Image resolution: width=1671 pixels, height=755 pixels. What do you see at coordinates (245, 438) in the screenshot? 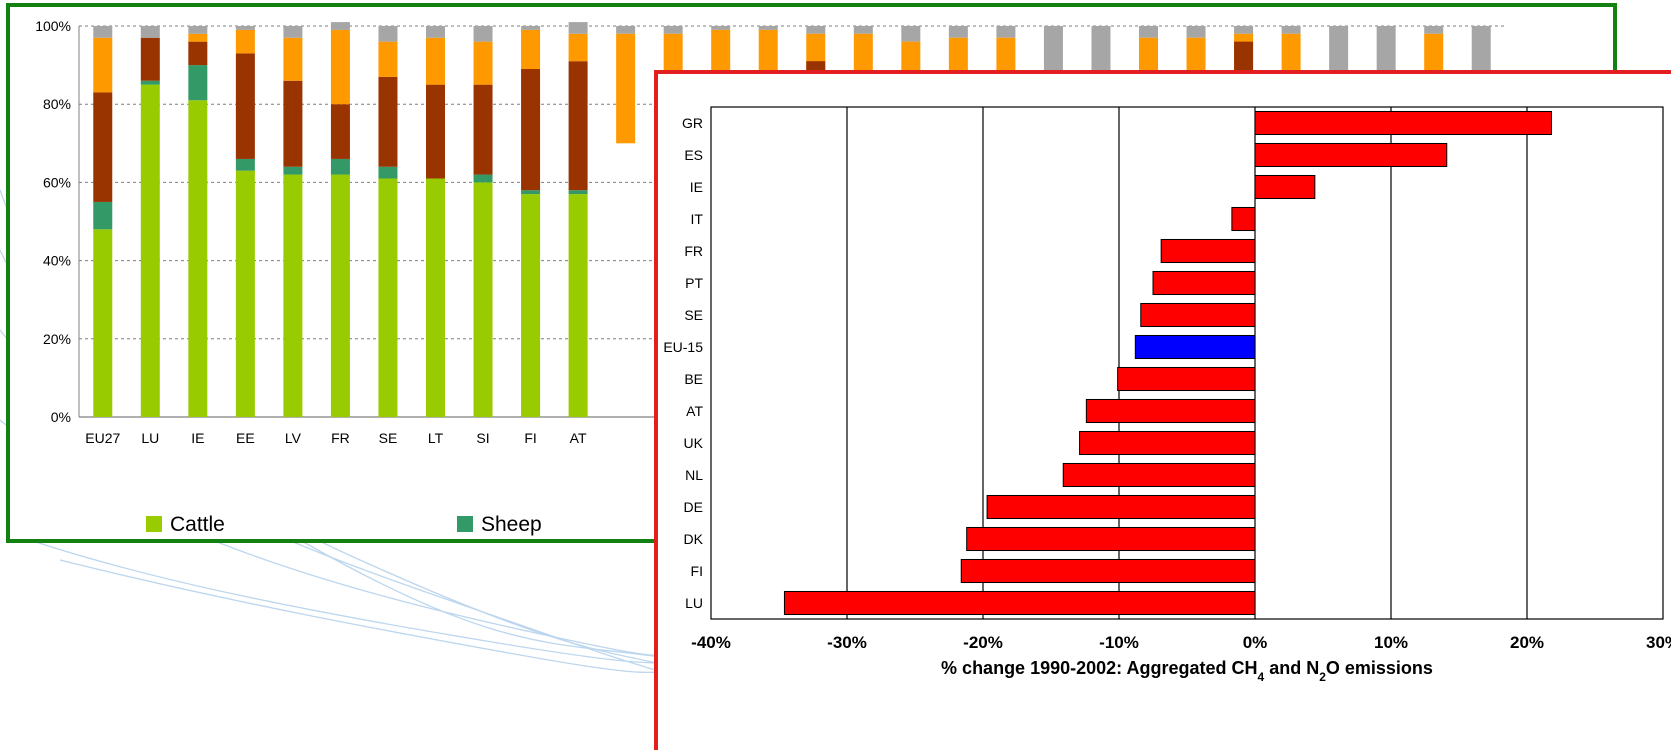
I see `x-tick-label: EE` at bounding box center [245, 438].